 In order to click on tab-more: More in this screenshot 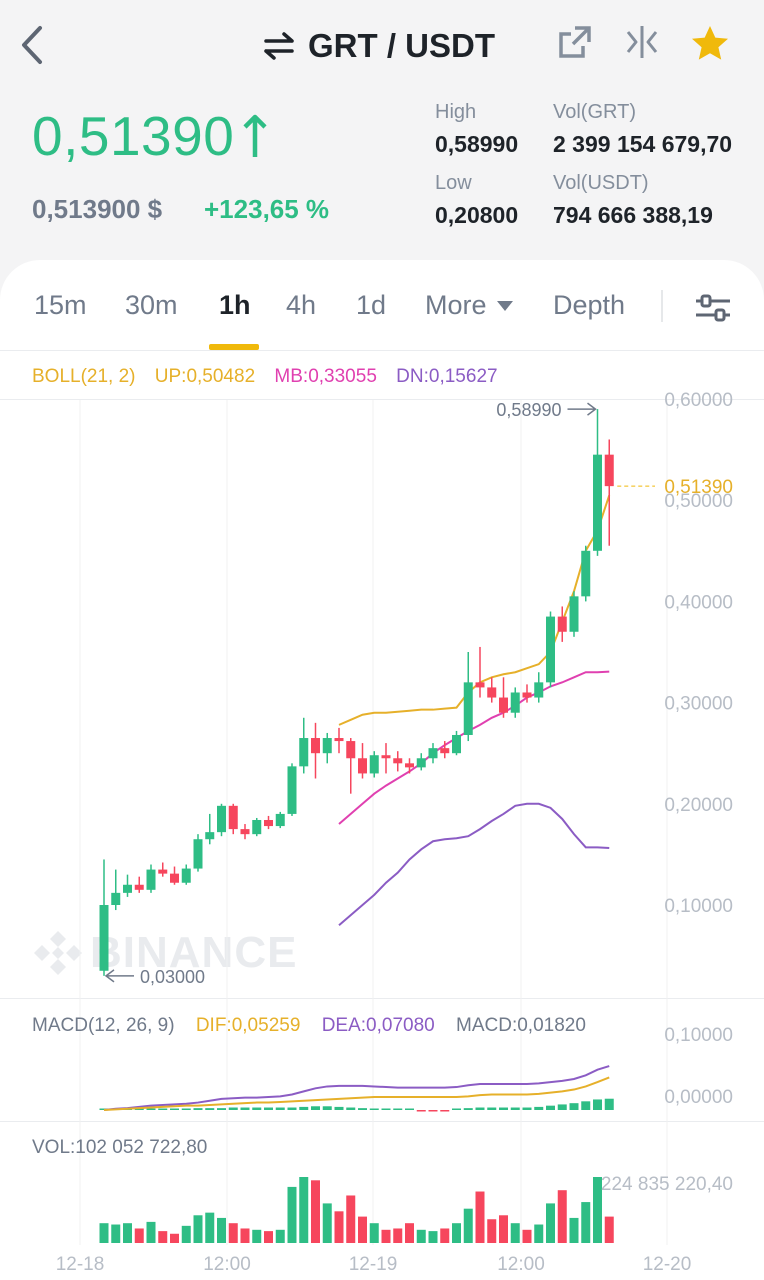, I will do `click(469, 305)`.